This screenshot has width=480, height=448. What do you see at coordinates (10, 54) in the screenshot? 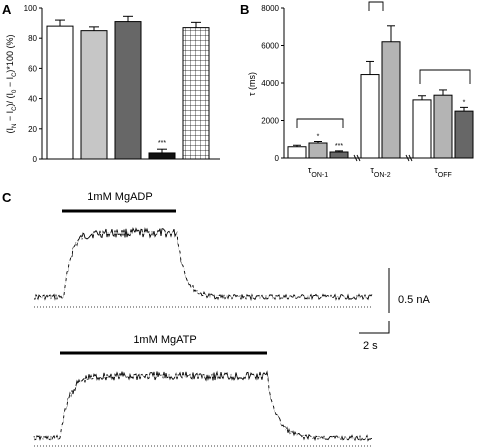
I see `y-label-part: )*100 (%)` at bounding box center [10, 54].